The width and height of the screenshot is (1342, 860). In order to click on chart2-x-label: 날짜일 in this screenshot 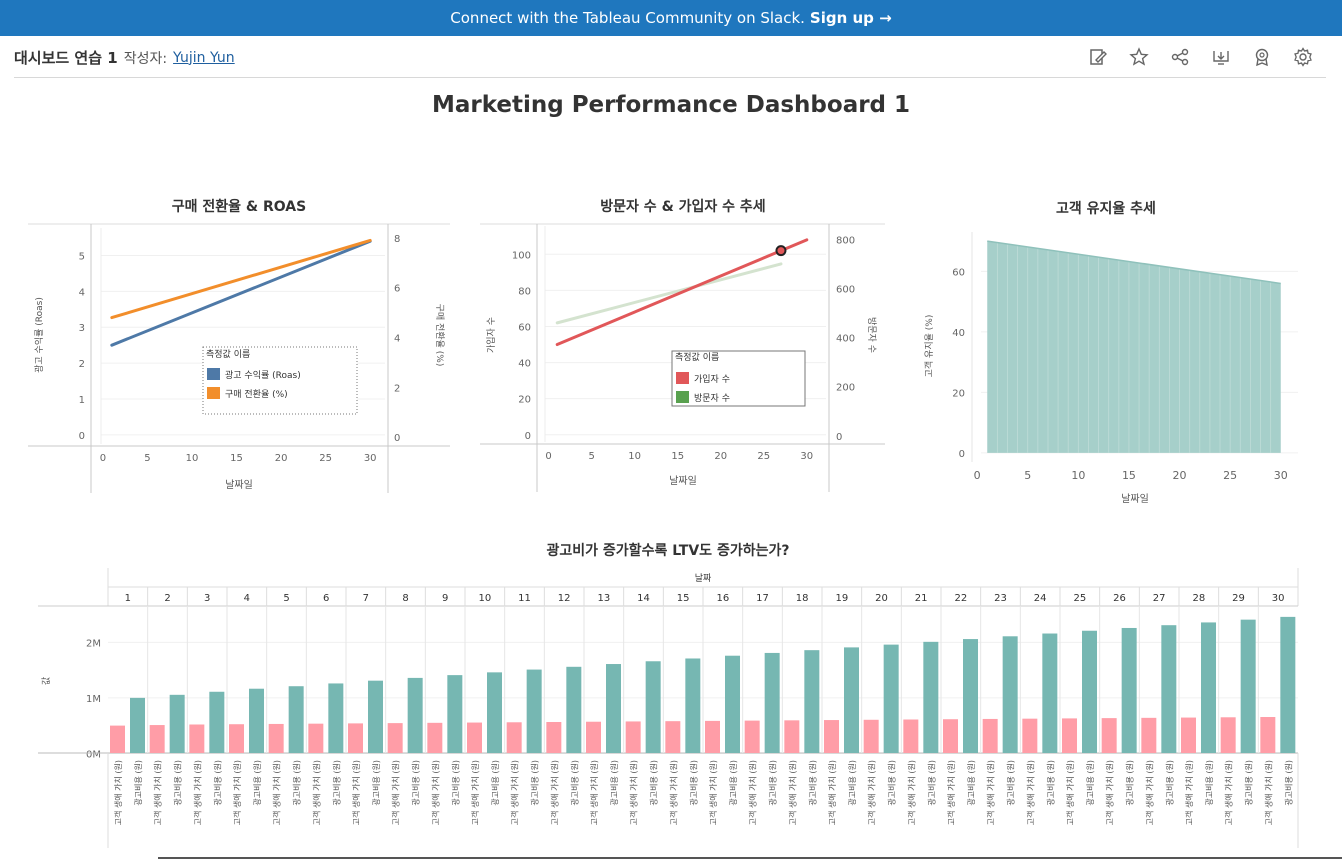, I will do `click(683, 481)`.